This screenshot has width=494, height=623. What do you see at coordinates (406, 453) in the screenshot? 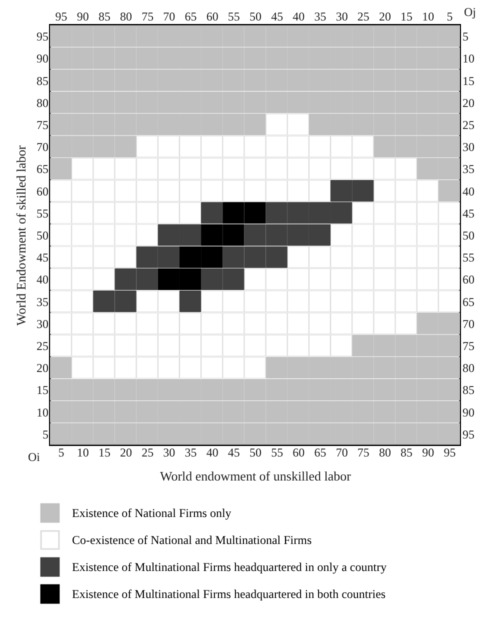
I see `x-tick-label: 85` at bounding box center [406, 453].